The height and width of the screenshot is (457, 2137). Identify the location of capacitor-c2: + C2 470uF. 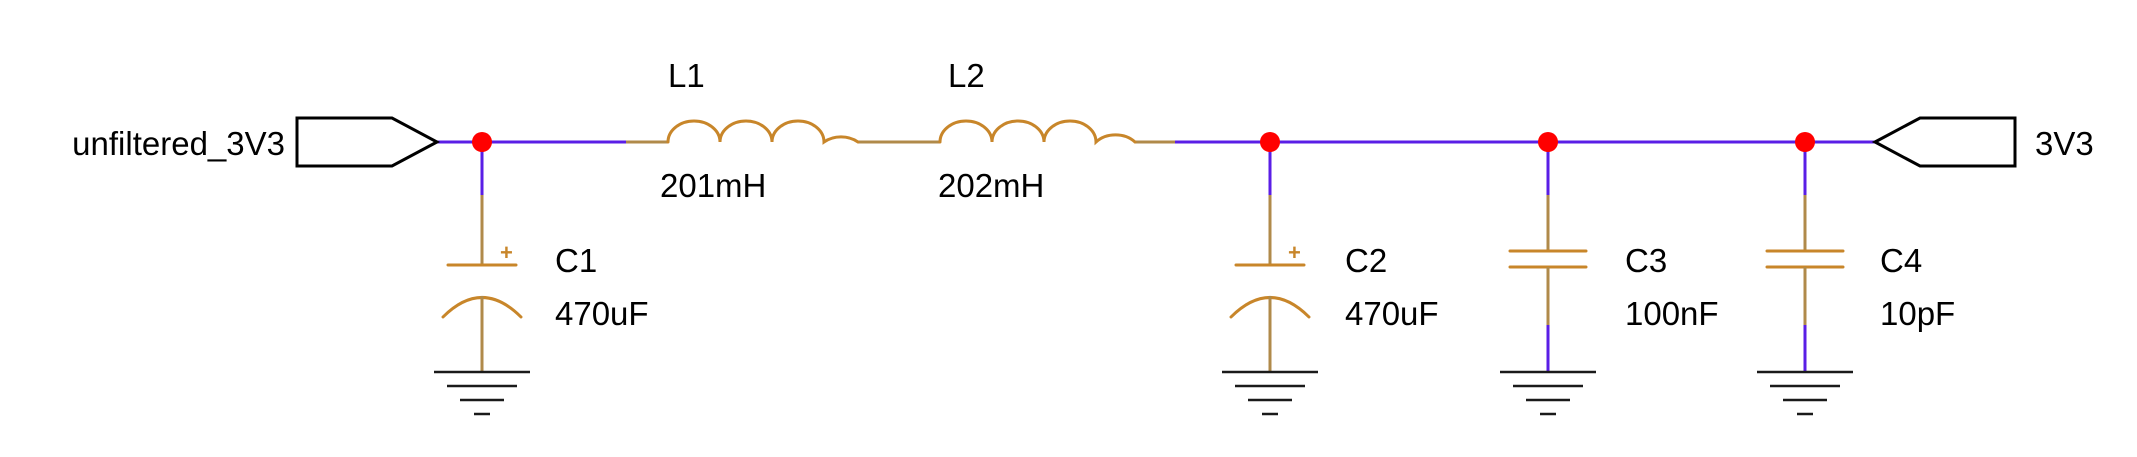
(1334, 257).